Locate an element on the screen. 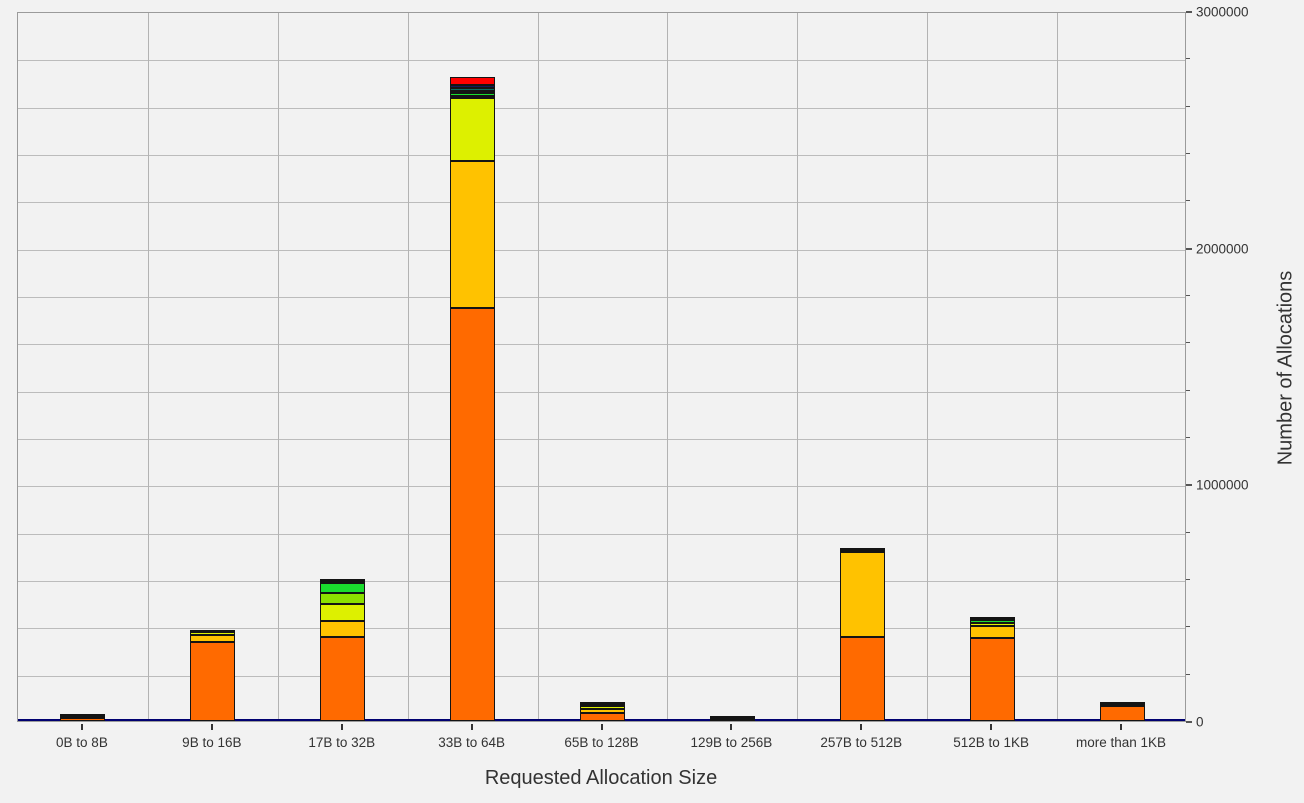 This screenshot has height=803, width=1304. x-tick-label: more than 1KB is located at coordinates (1121, 742).